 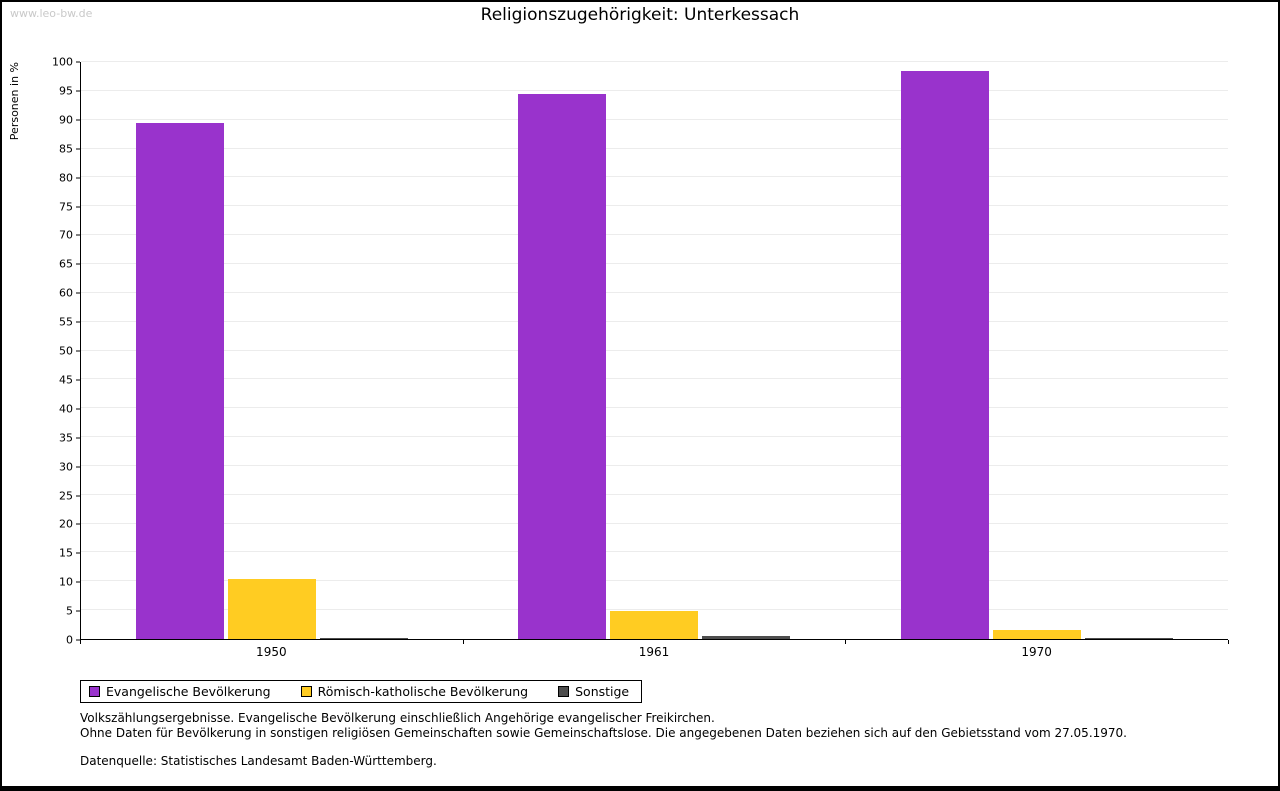 What do you see at coordinates (423, 691) in the screenshot?
I see `legend-label: Römisch-katholische Bevölkerung` at bounding box center [423, 691].